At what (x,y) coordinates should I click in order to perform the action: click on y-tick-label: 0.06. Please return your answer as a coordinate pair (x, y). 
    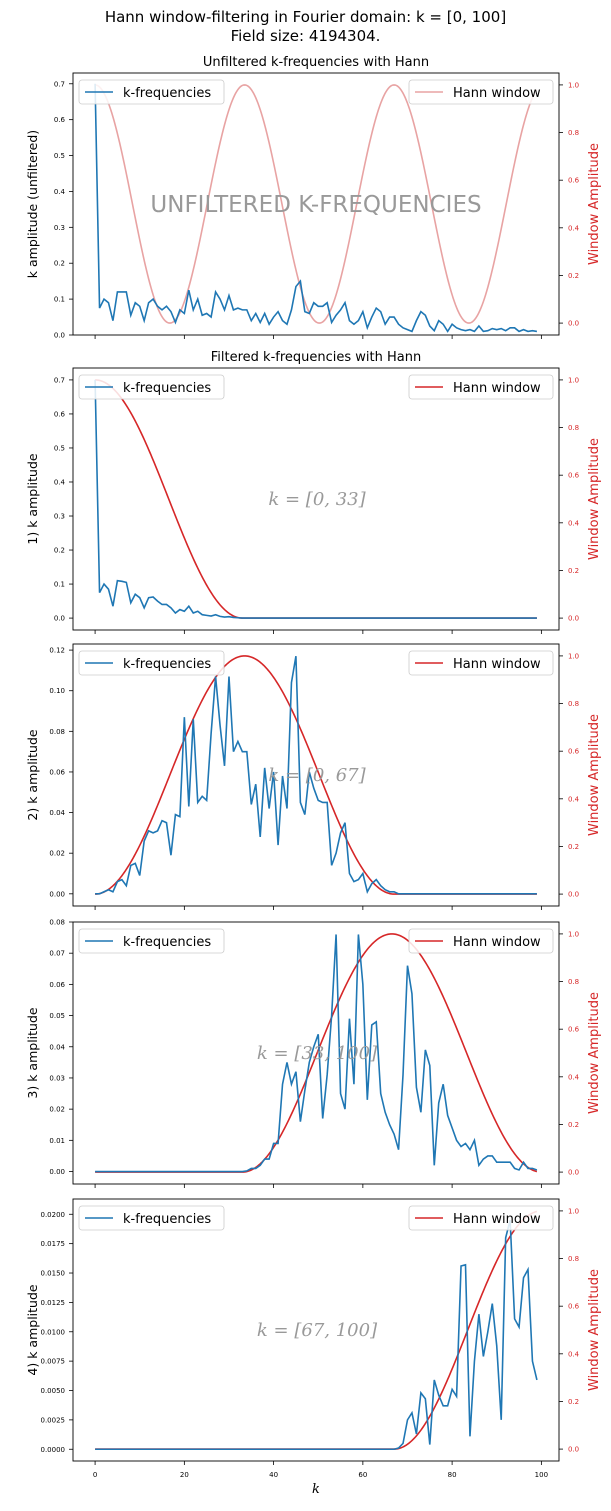
    Looking at the image, I should click on (57, 985).